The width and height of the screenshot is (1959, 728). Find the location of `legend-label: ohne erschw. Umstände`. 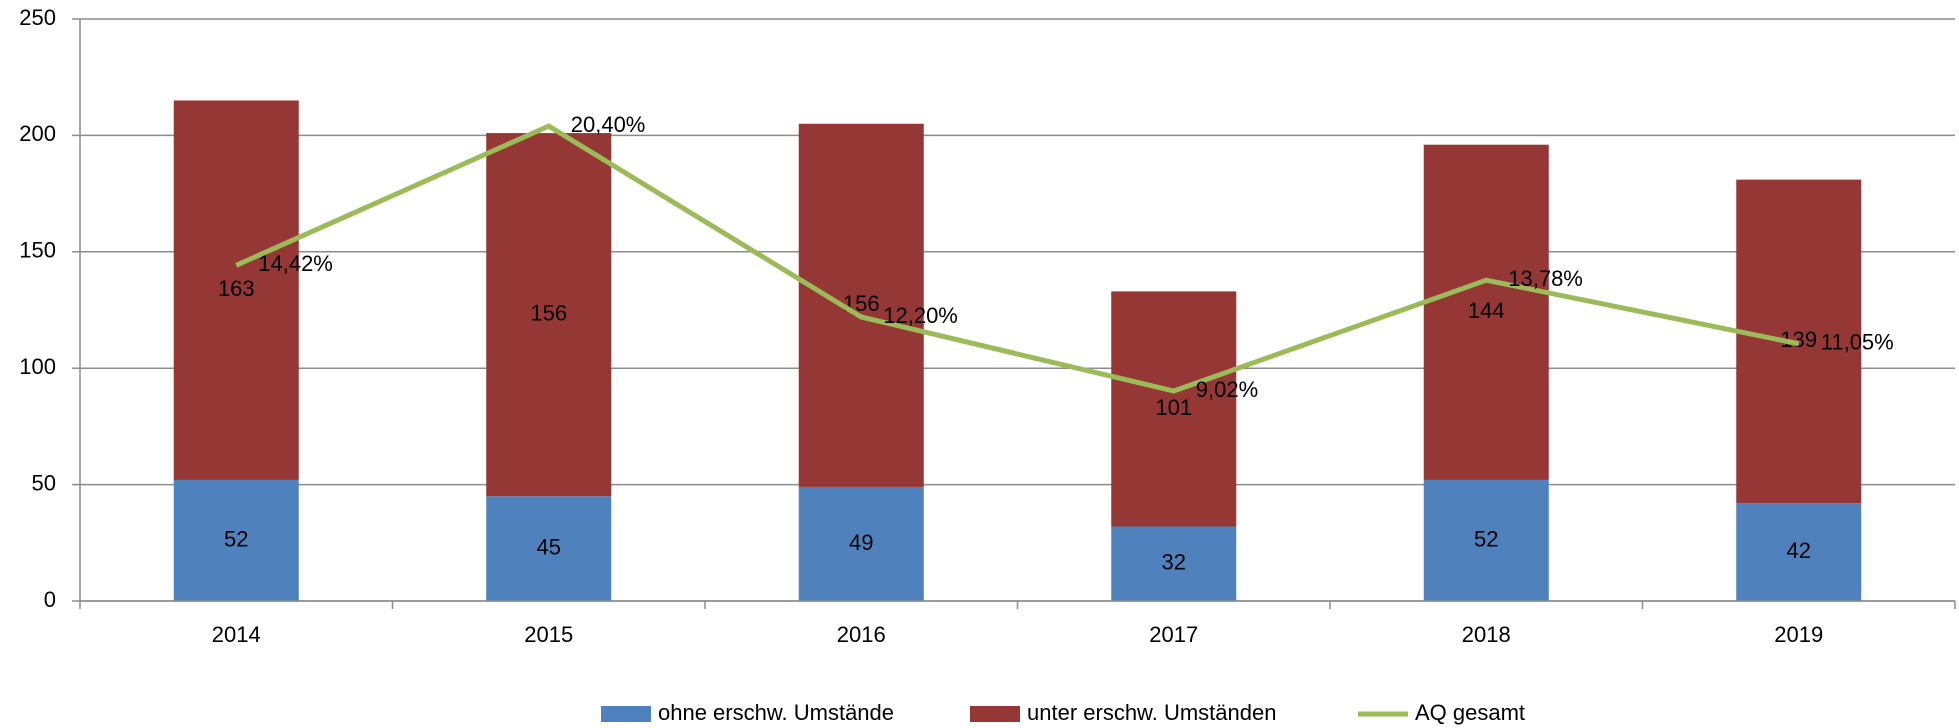

legend-label: ohne erschw. Umstände is located at coordinates (776, 712).